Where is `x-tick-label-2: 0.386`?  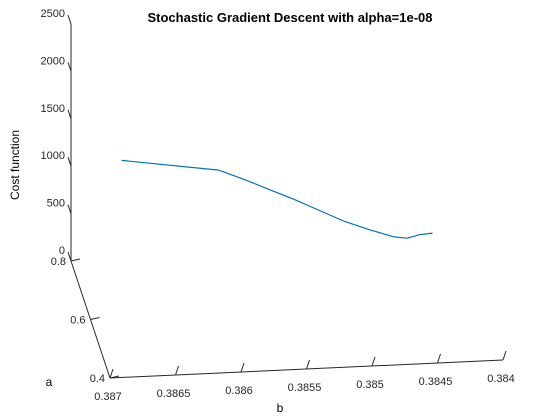 x-tick-label-2: 0.386 is located at coordinates (239, 391).